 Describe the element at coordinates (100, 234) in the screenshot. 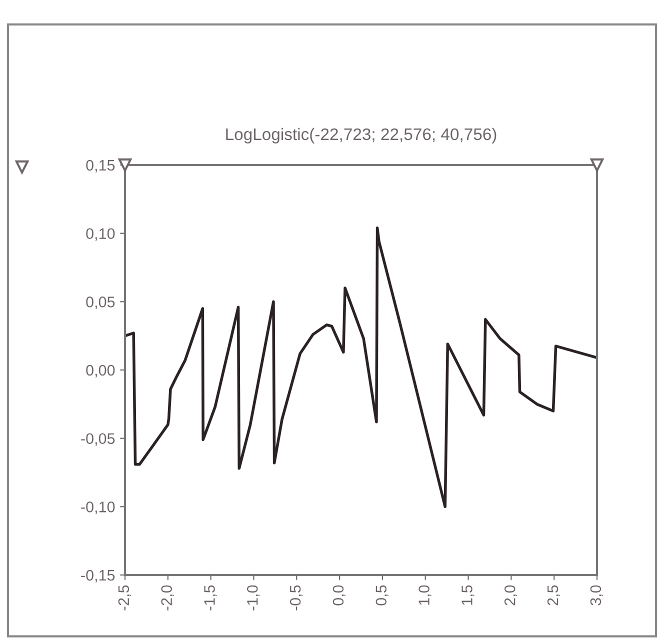

I see `y-tick-label: 0,10` at that location.